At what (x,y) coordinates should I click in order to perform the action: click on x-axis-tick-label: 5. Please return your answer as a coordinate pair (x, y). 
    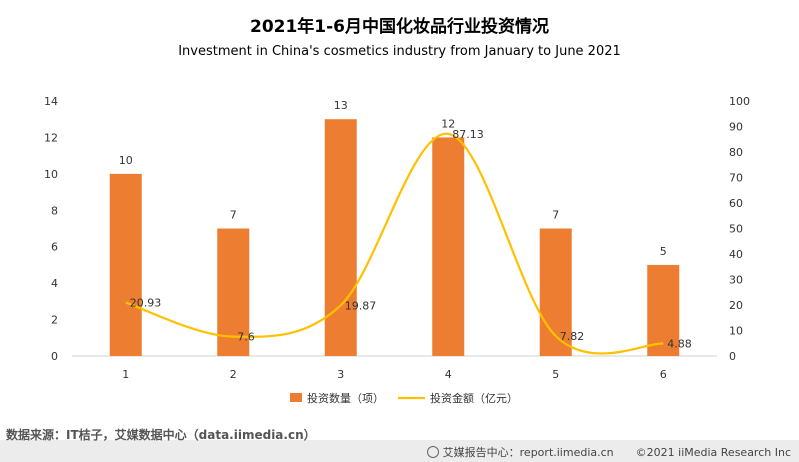
    Looking at the image, I should click on (555, 374).